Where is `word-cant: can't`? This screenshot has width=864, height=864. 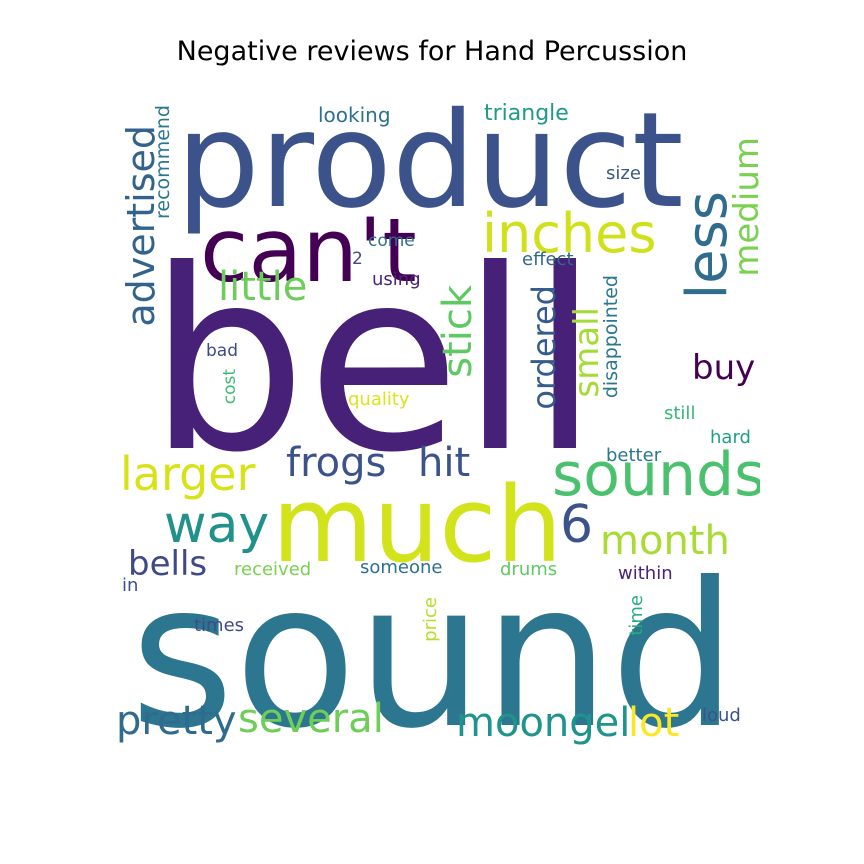 word-cant: can't is located at coordinates (308, 250).